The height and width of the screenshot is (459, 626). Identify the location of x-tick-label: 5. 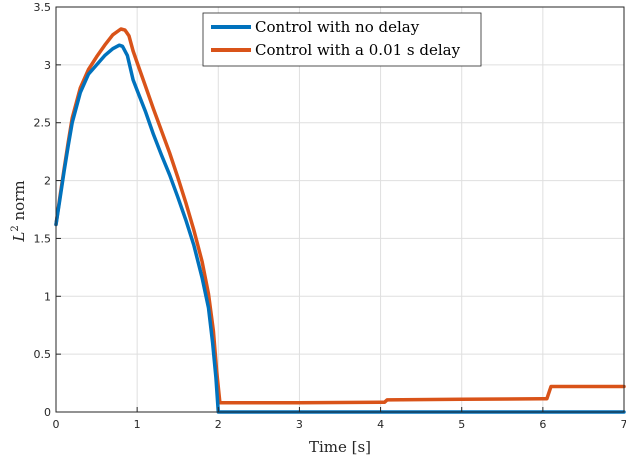
(461, 424).